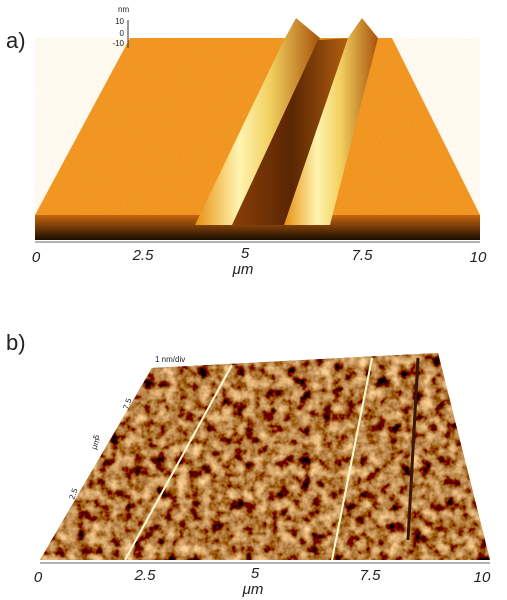 The image size is (507, 600). What do you see at coordinates (122, 33) in the screenshot?
I see `z-tick-label: 0` at bounding box center [122, 33].